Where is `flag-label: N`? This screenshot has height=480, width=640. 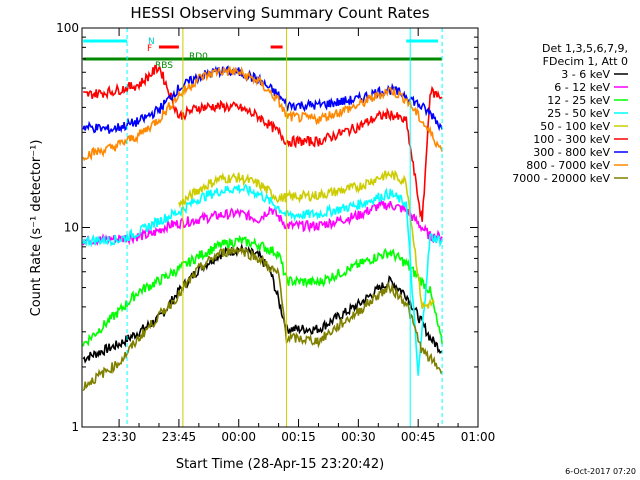
flag-label: N is located at coordinates (151, 42).